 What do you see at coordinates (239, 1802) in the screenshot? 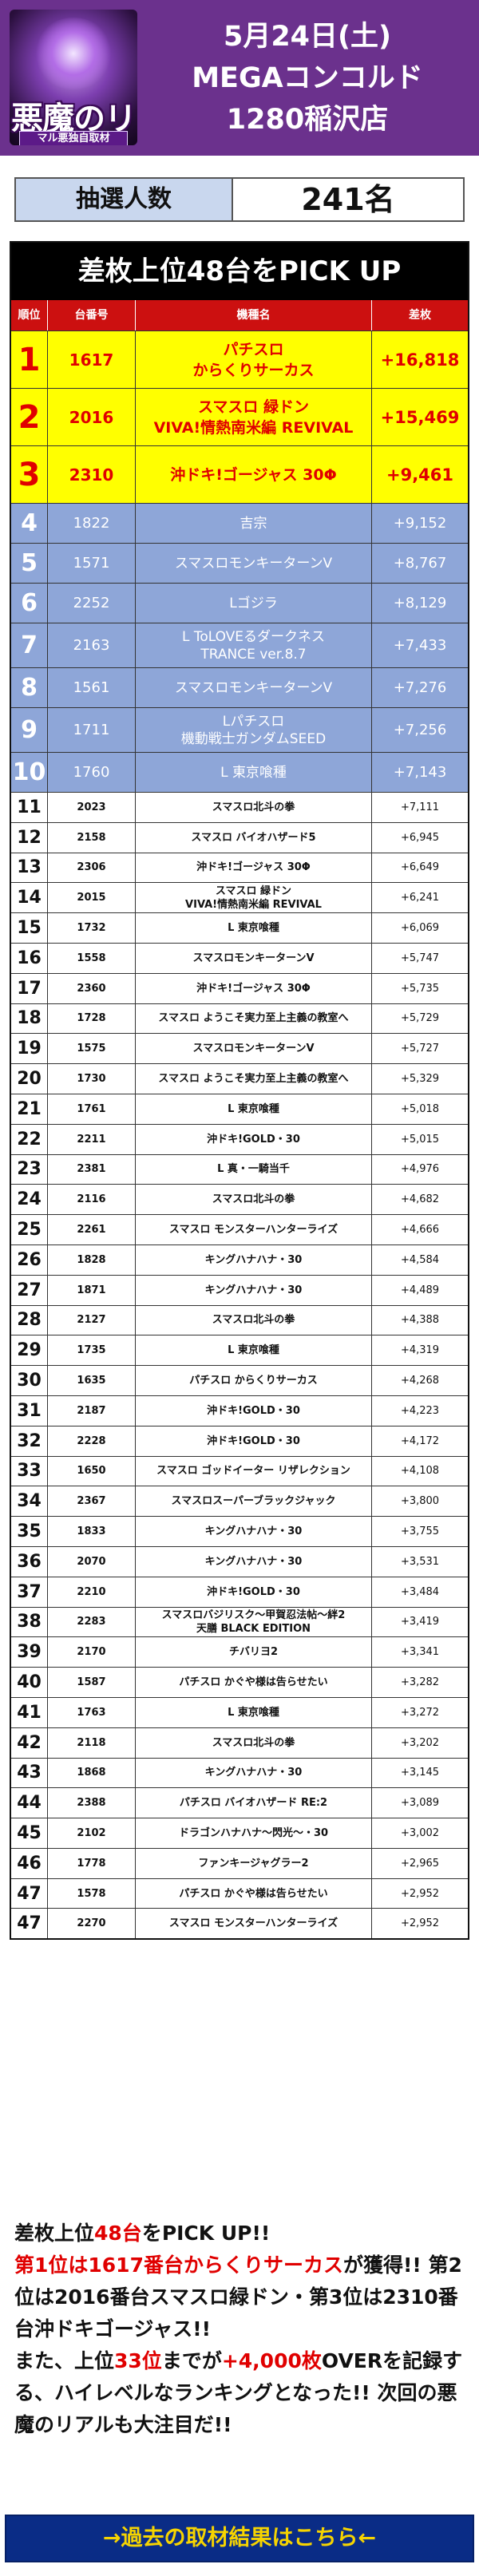
I see `table-row: 44 2388 パチスロ バイオハザード RE:2 +3,089` at bounding box center [239, 1802].